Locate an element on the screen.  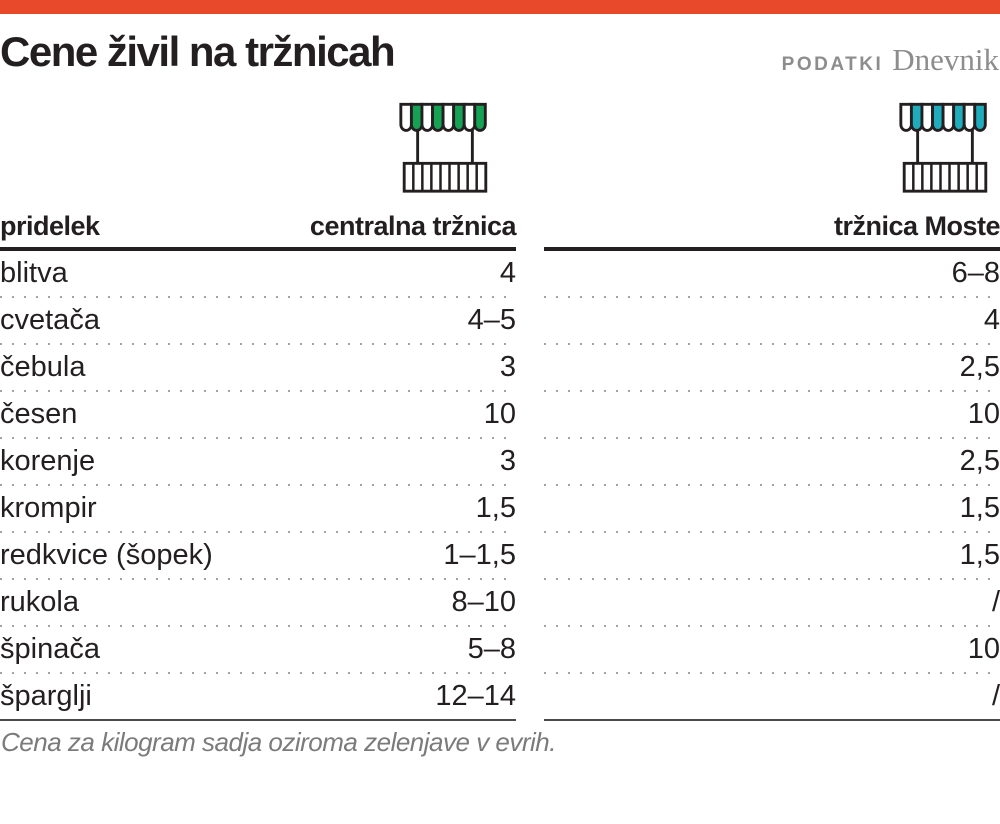
table-row: redkvice (šopek) 1–1,5 is located at coordinates (258, 555).